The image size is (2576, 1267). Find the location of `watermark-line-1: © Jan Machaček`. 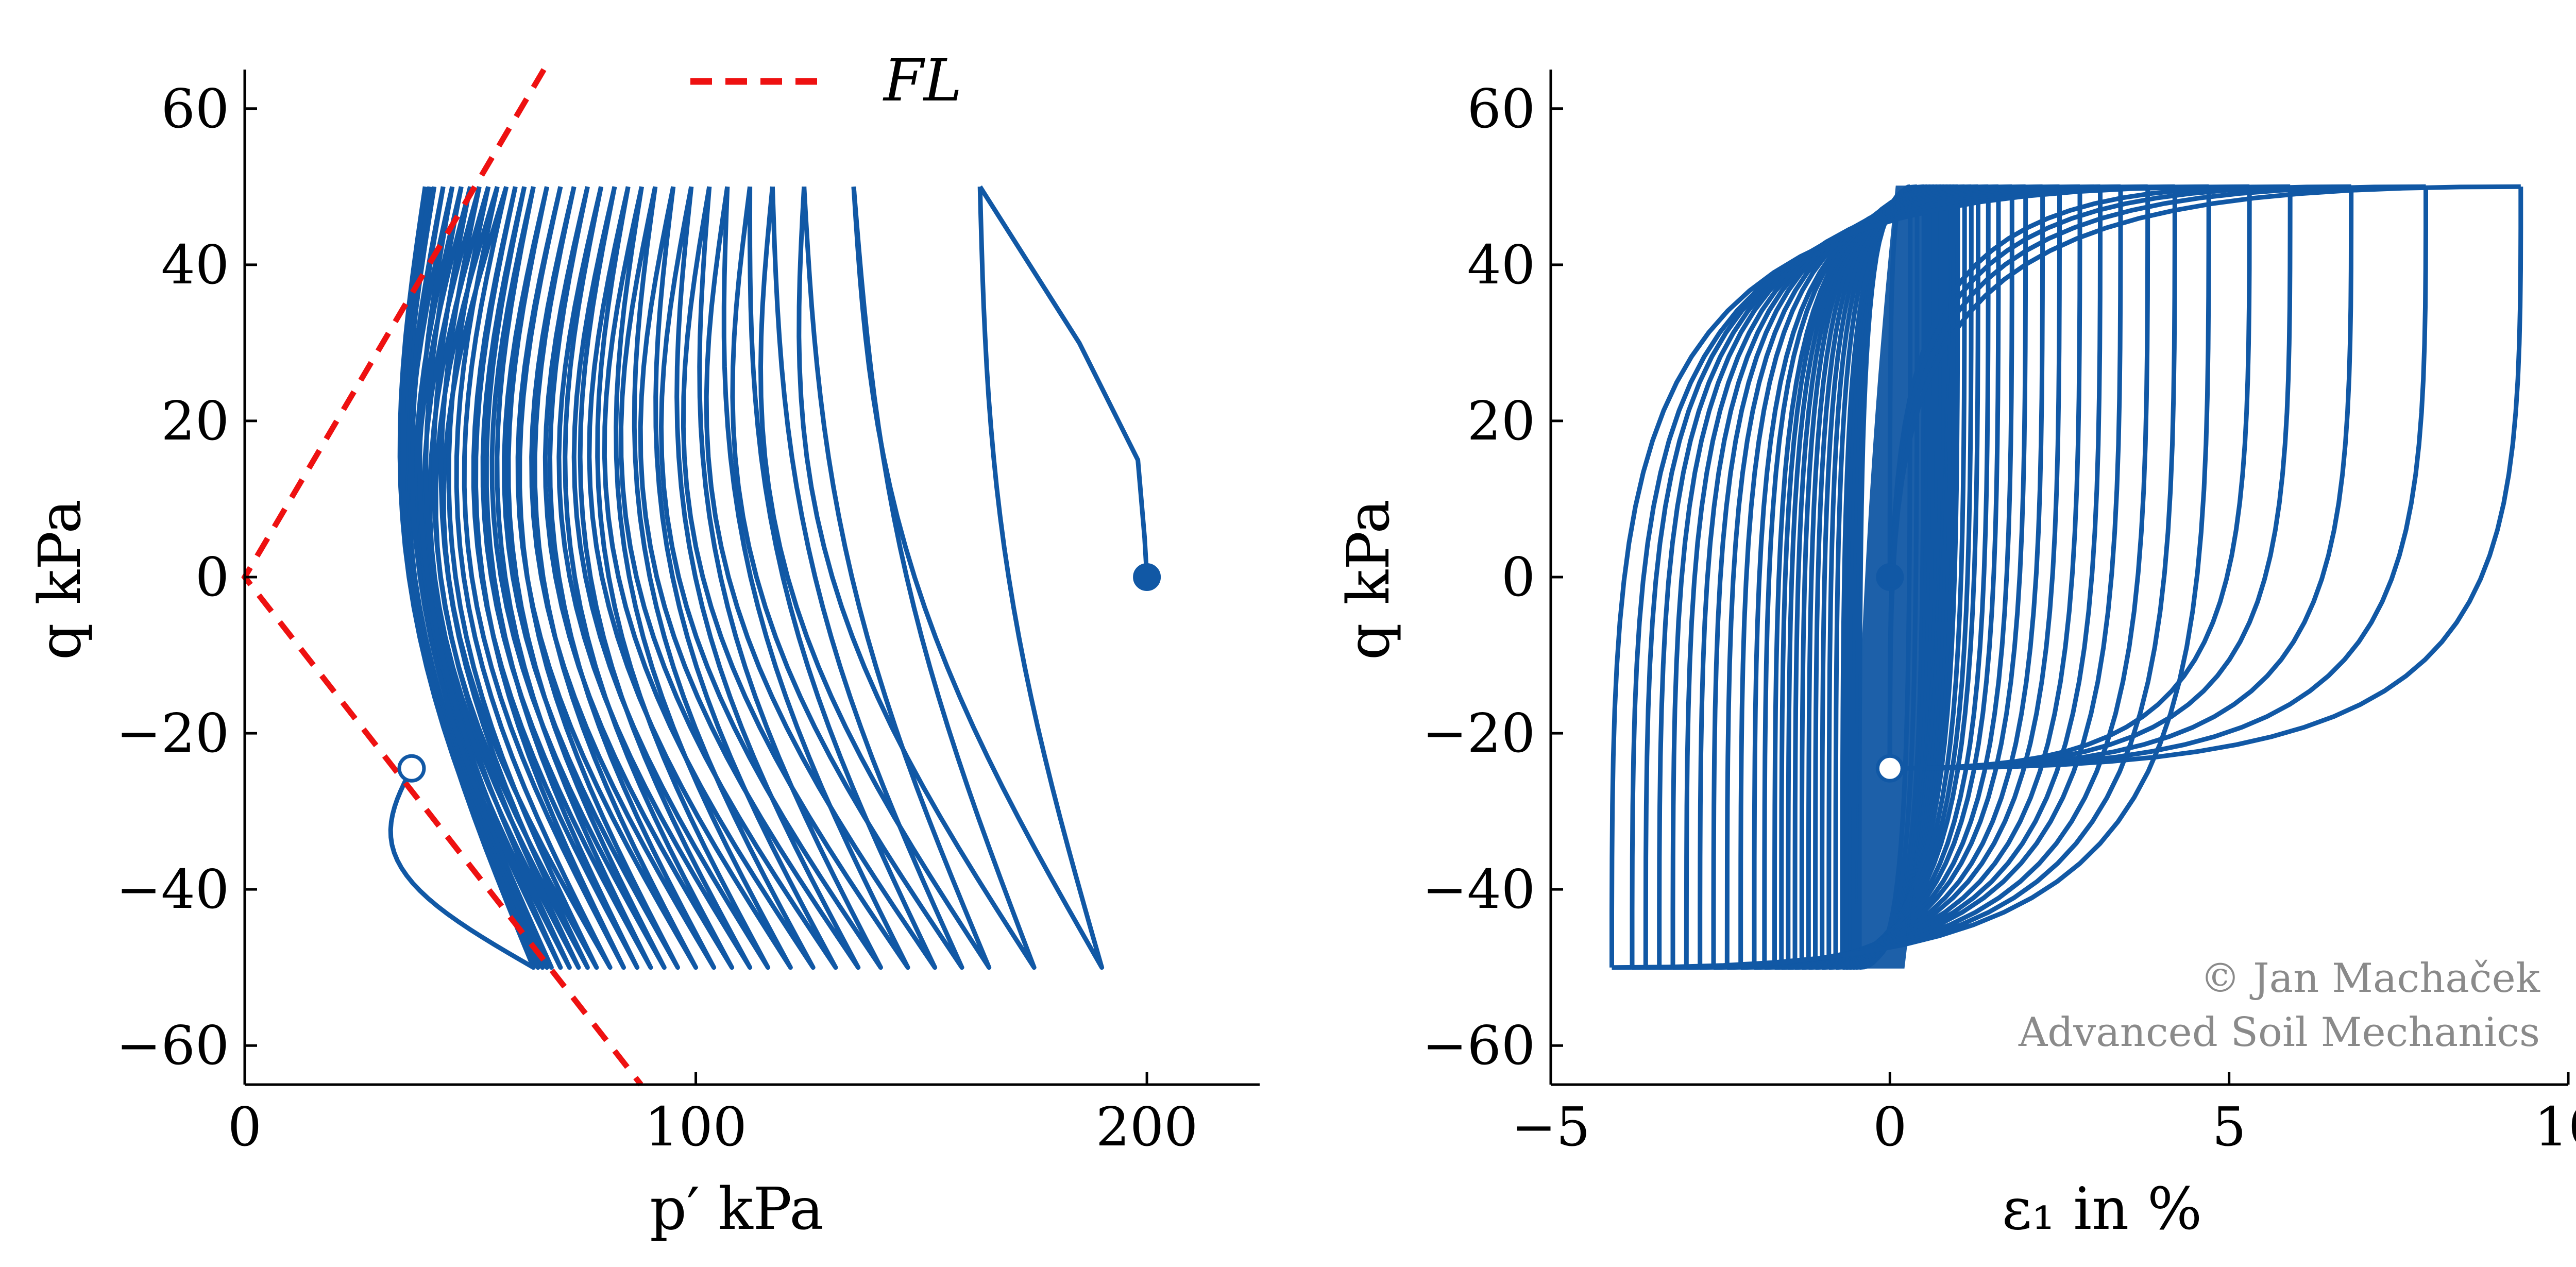

watermark-line-1: © Jan Machaček is located at coordinates (2370, 978).